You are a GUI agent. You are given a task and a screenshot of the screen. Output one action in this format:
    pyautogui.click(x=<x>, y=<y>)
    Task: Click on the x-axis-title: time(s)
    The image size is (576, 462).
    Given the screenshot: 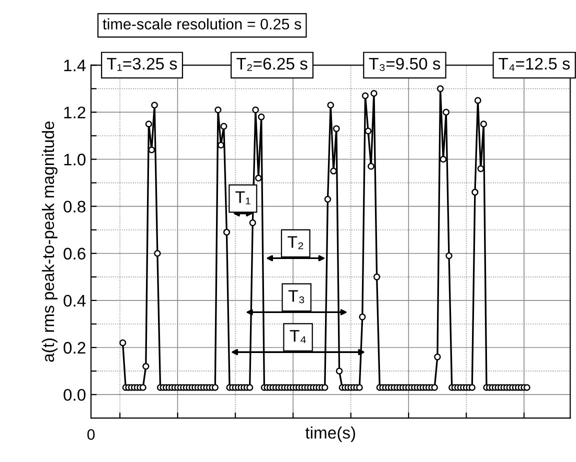 What is the action you would take?
    pyautogui.click(x=330, y=434)
    